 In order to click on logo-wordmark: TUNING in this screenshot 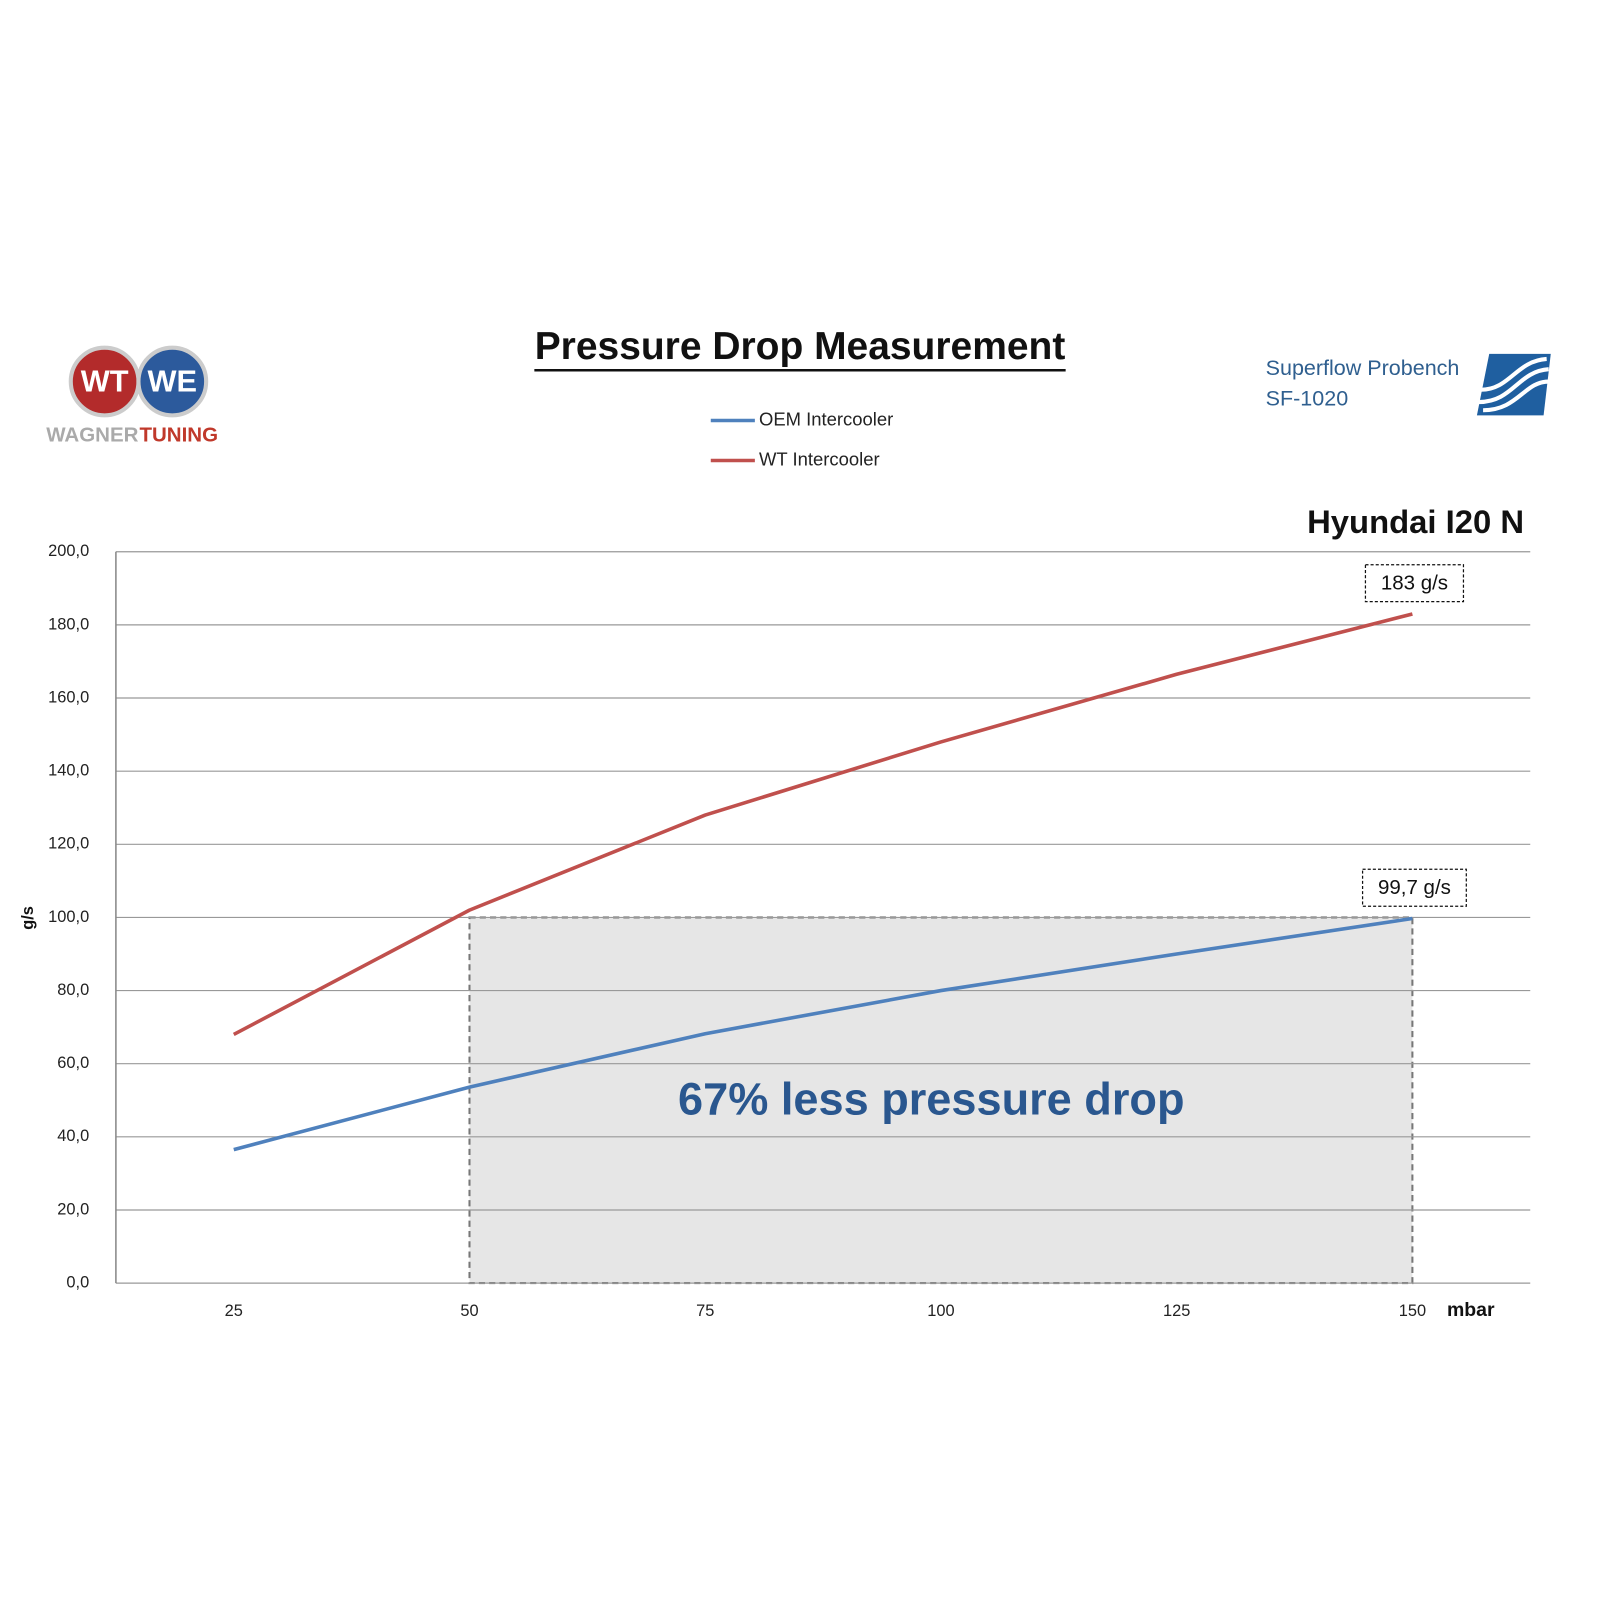, I will do `click(178, 434)`.